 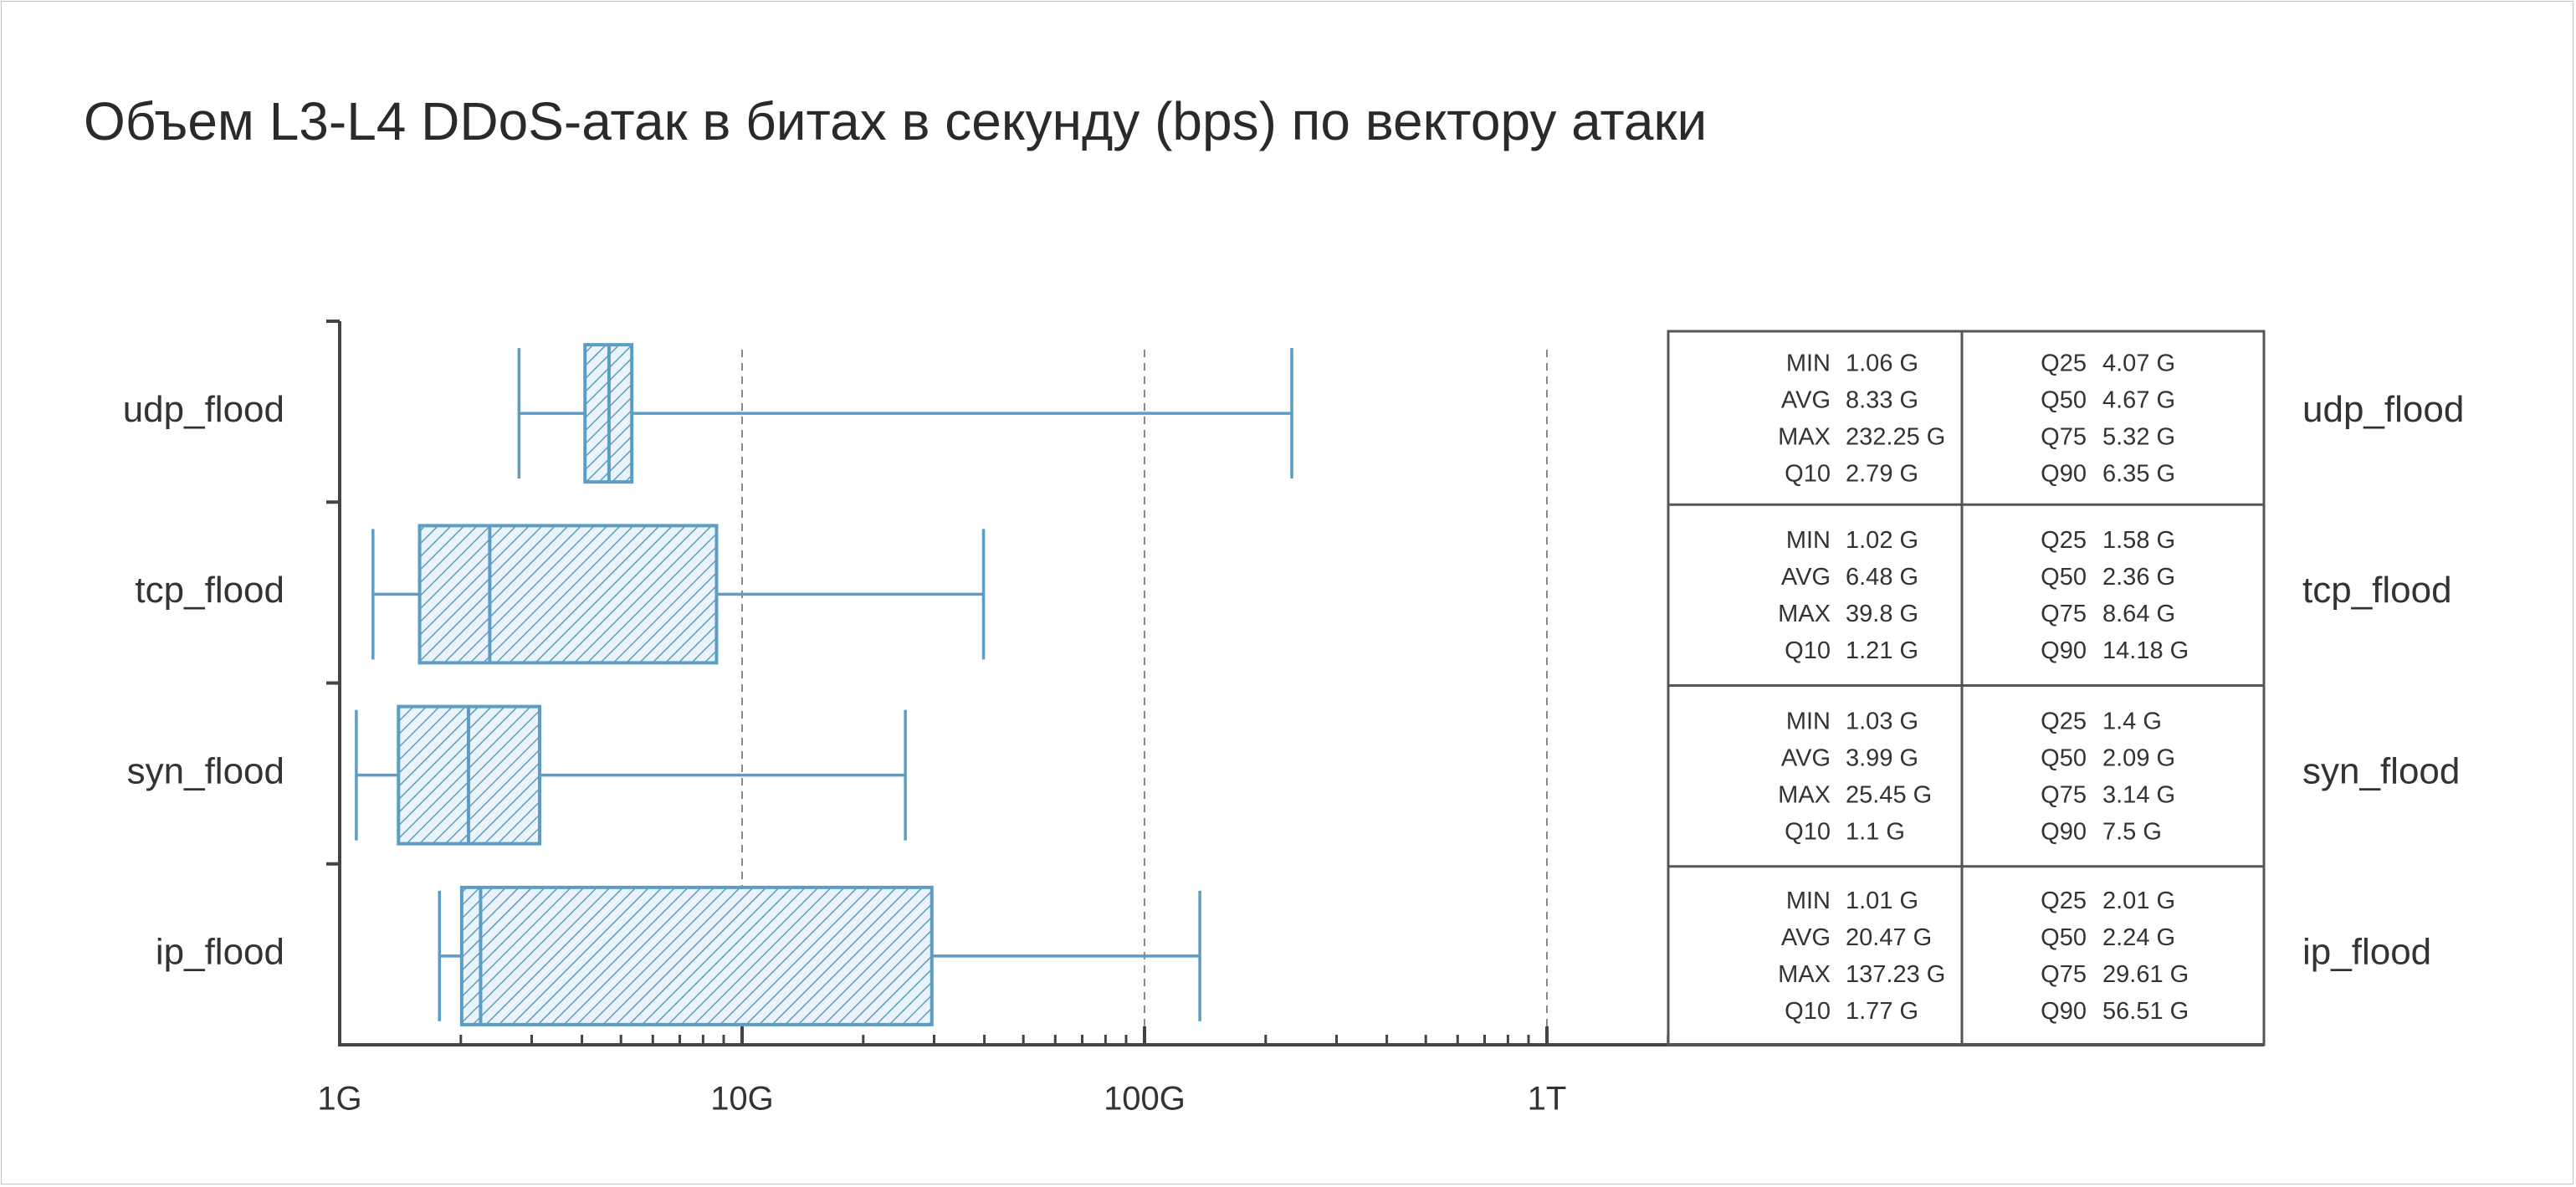 I want to click on category-label-right-syn_flood: syn_flood, so click(x=2381, y=770).